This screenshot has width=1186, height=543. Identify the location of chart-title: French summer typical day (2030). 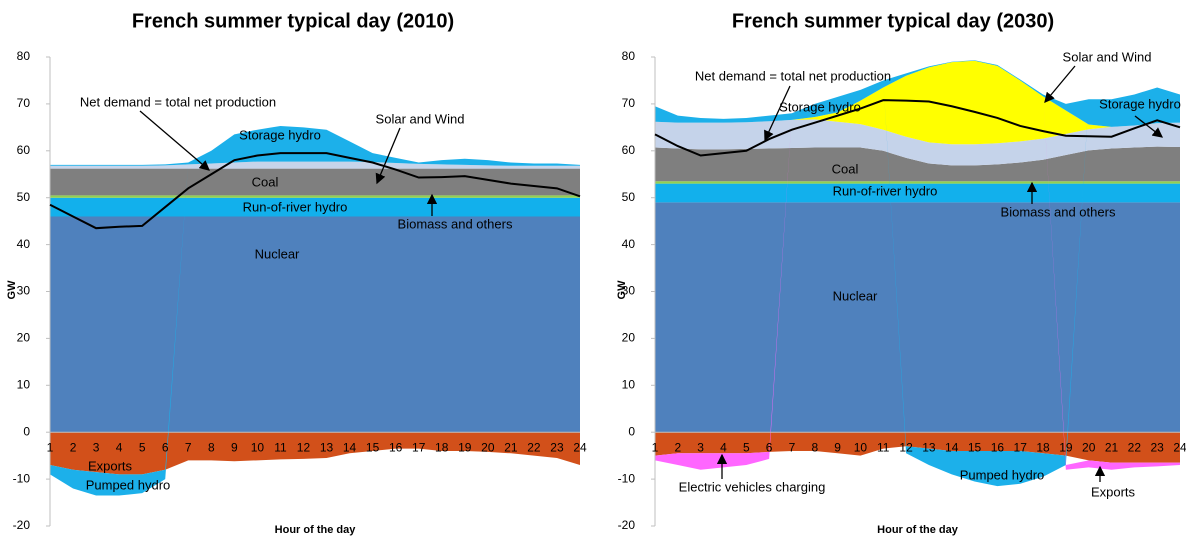
(893, 21).